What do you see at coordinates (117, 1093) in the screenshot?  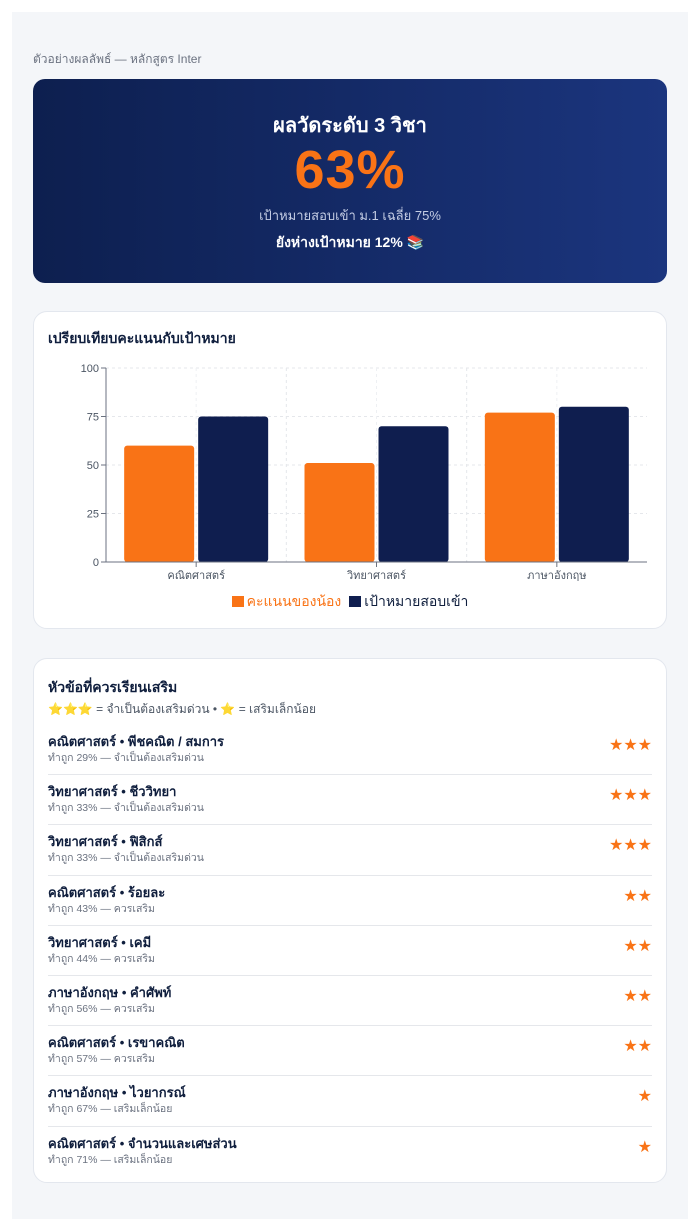 I see `topic-name: ภาษาอังกฤษ • ไวยากรณ์` at bounding box center [117, 1093].